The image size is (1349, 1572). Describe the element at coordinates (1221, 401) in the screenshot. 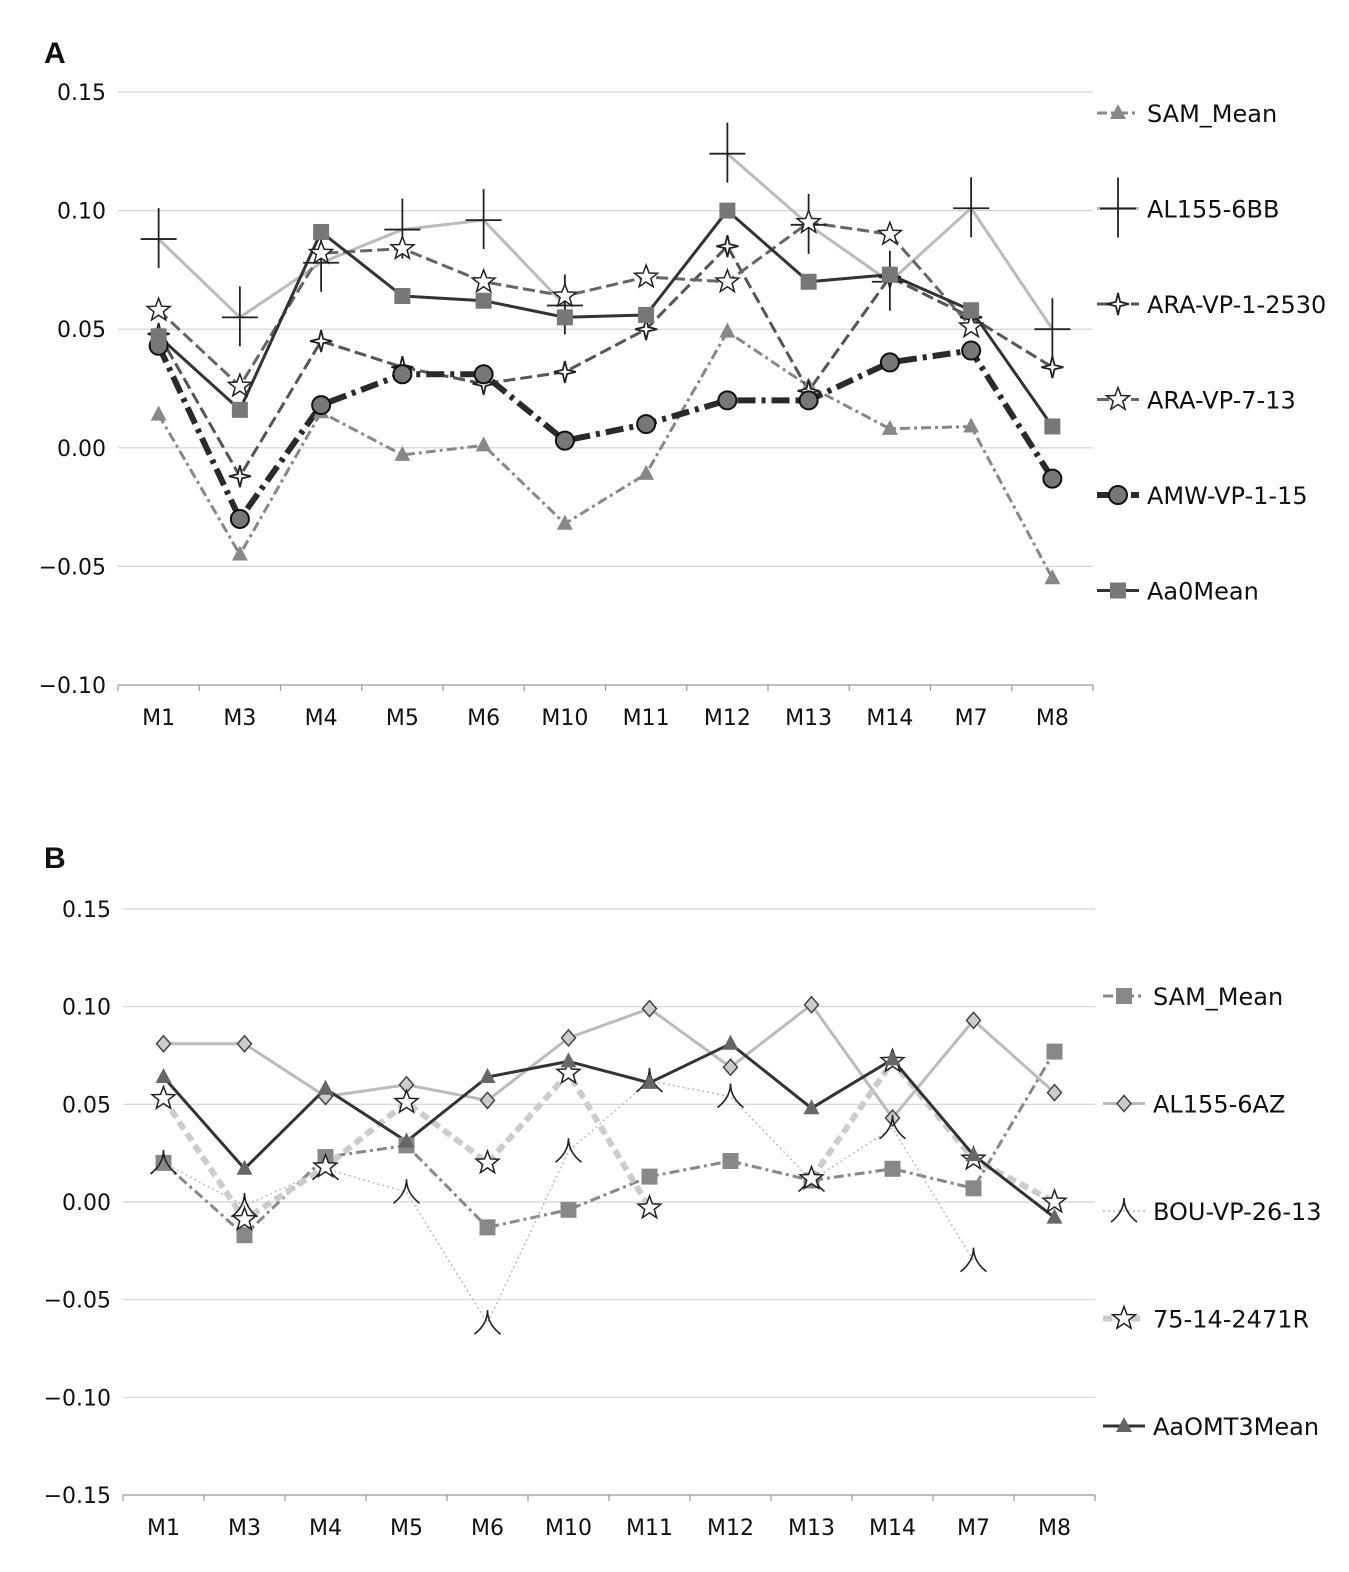

I see `legend-label: ARA-VP-7-13` at that location.